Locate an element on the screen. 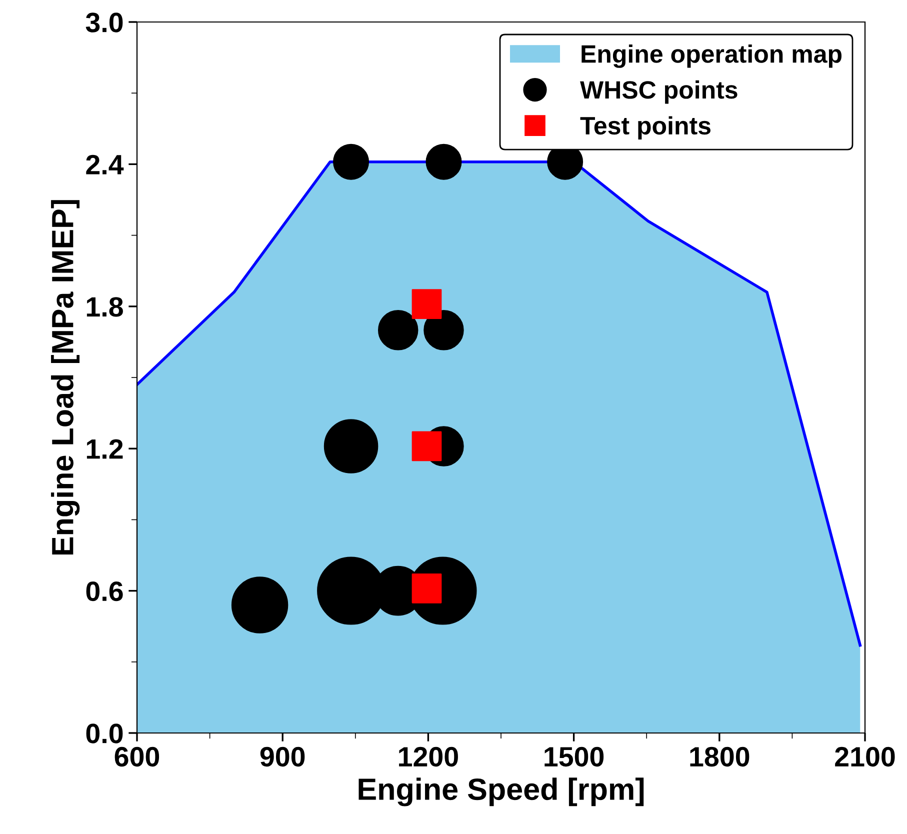 The height and width of the screenshot is (834, 907). y-tick-label: 0.0 is located at coordinates (104, 734).